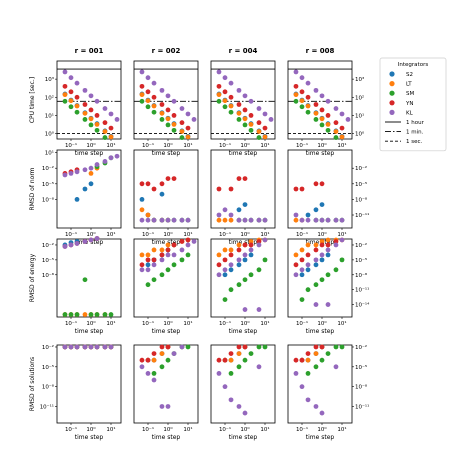 The height and width of the screenshot is (474, 474). I want to click on y-tick-label: 10⁻², so click(48, 347).